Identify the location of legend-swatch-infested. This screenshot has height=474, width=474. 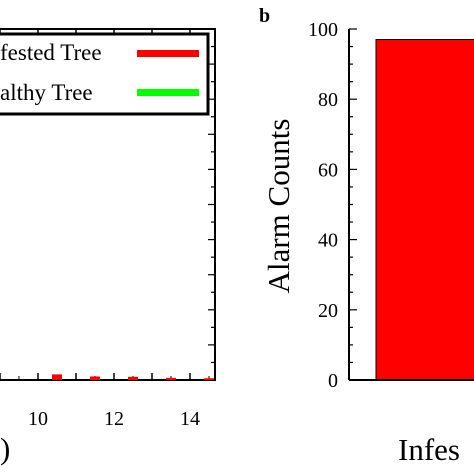
(168, 53).